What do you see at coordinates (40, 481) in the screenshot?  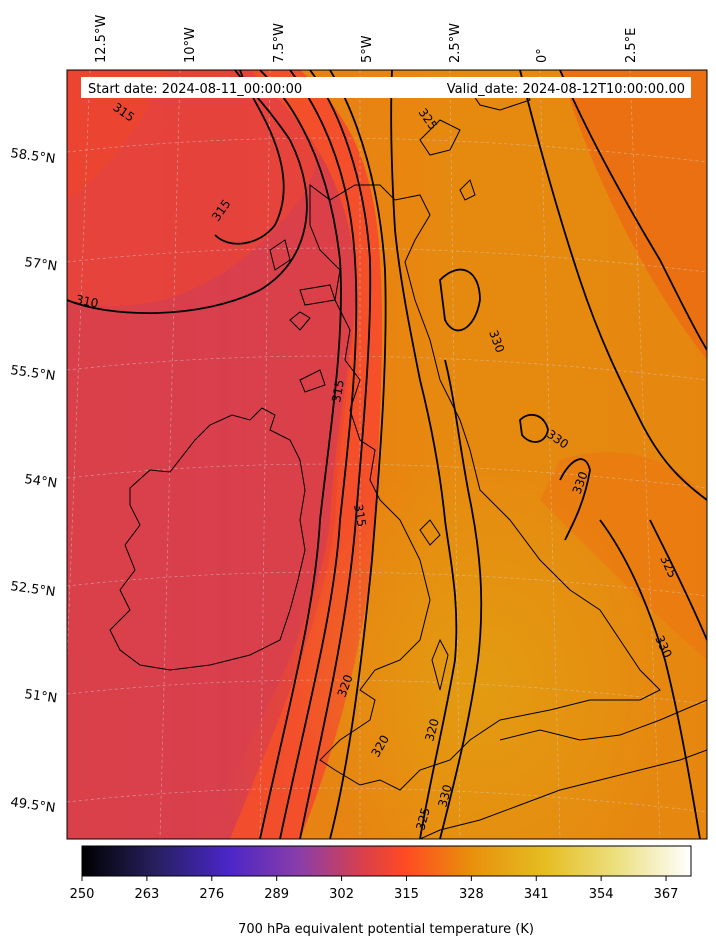 I see `lat-label: 54°N` at bounding box center [40, 481].